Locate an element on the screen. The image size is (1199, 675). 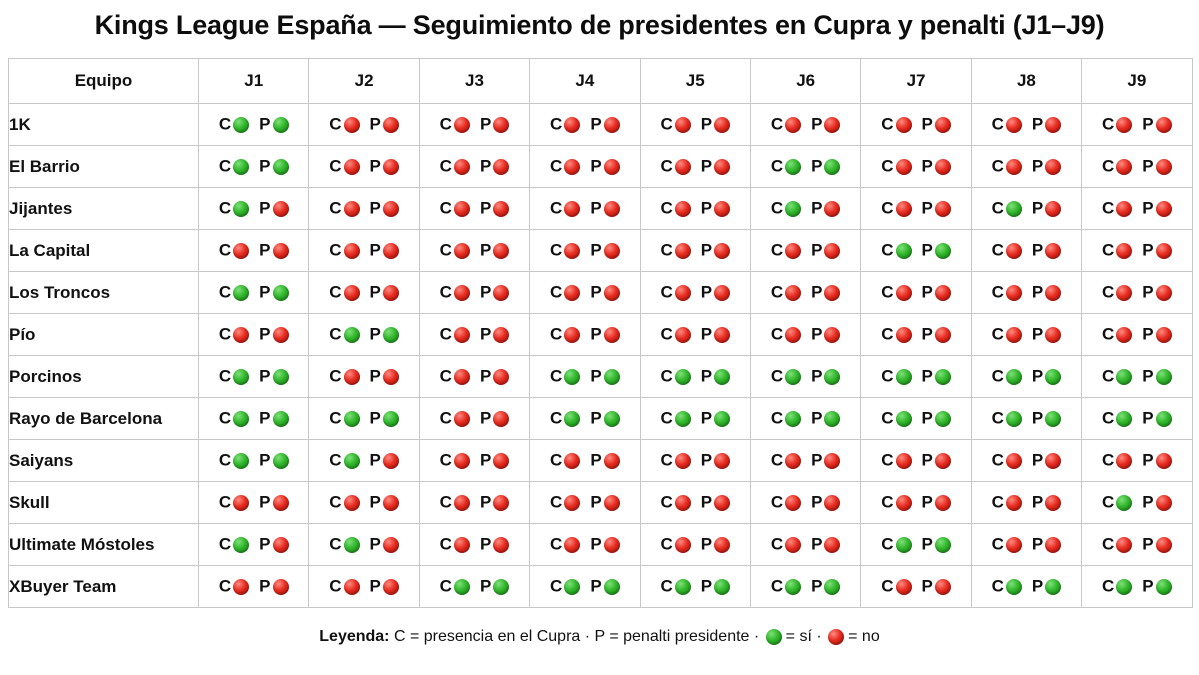
table-row: Jijantes C P C P C P C P C P C P C P C P C P is located at coordinates (600, 208).